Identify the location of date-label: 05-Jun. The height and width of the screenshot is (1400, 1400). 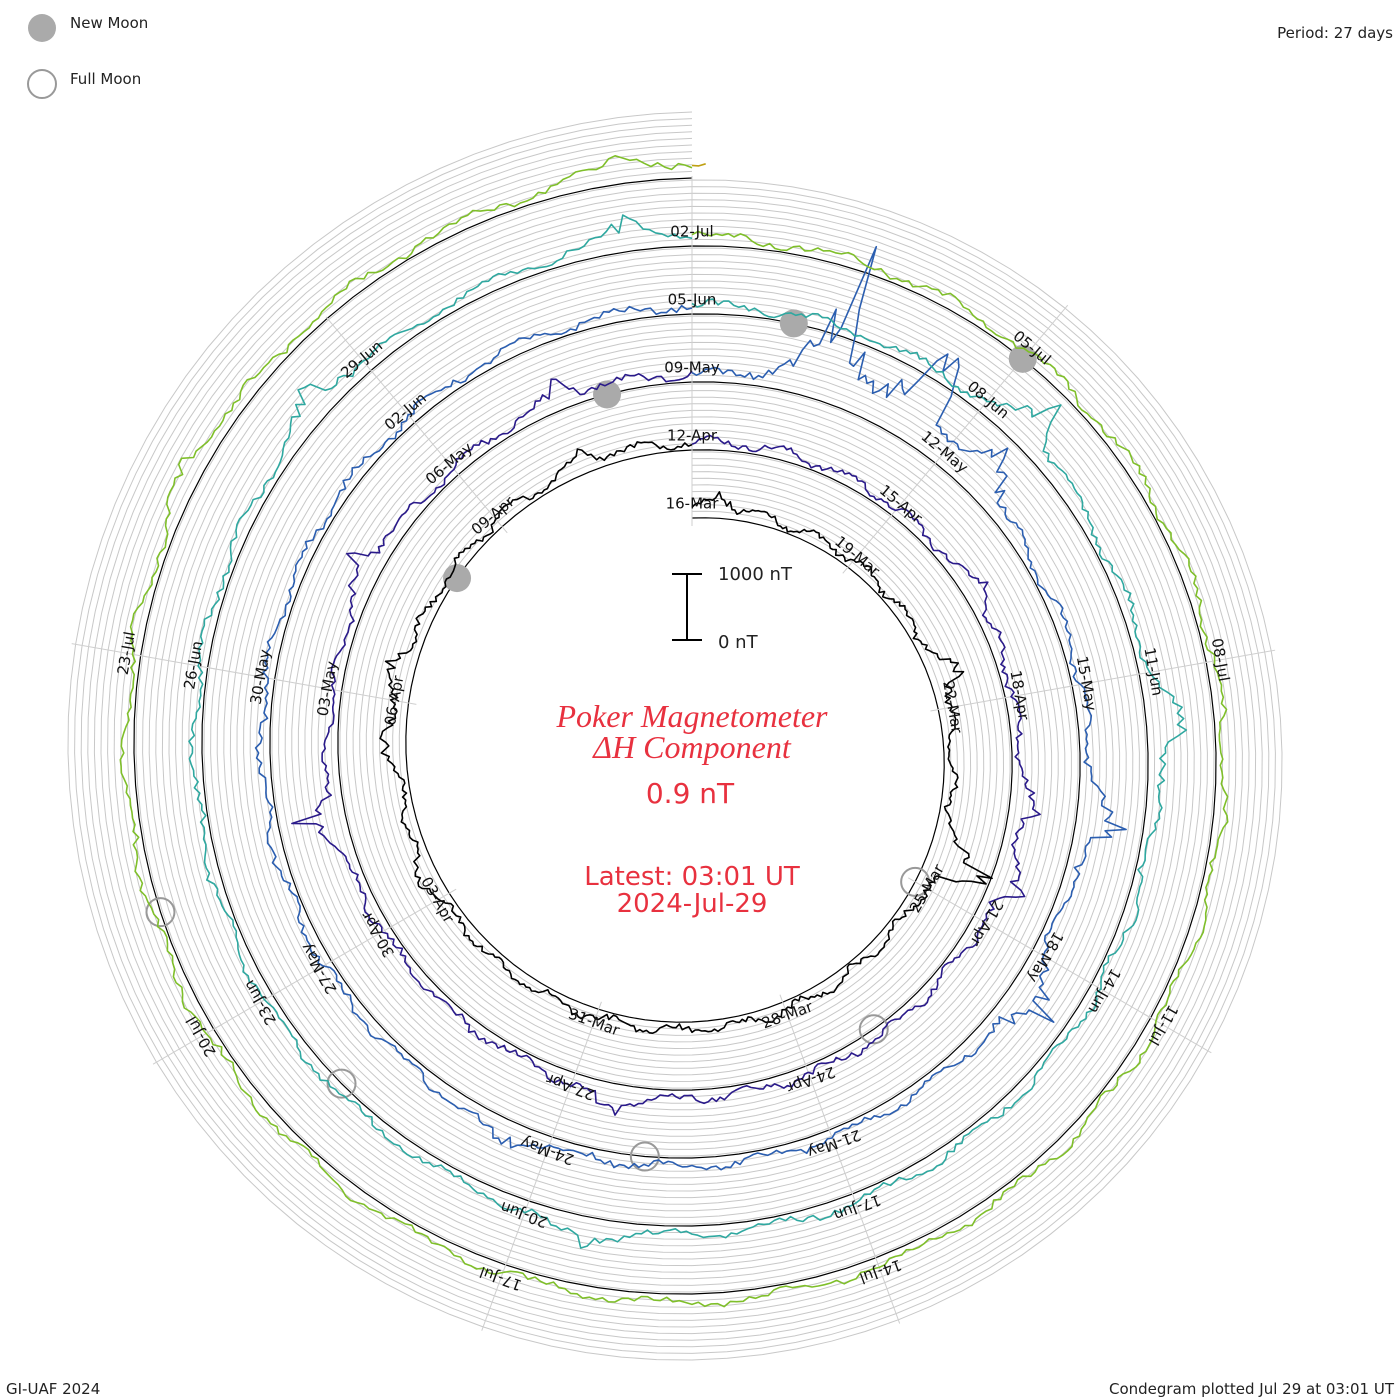
(692, 300).